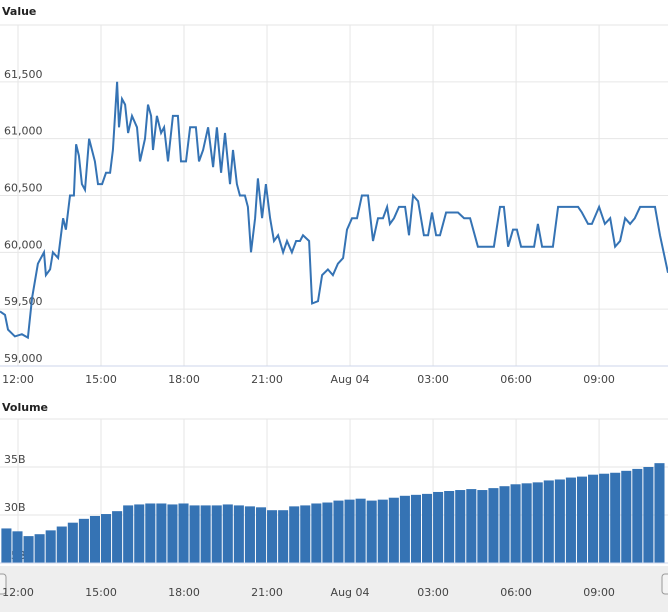 Image resolution: width=668 pixels, height=612 pixels. What do you see at coordinates (25, 407) in the screenshot?
I see `chart-title: Volume` at bounding box center [25, 407].